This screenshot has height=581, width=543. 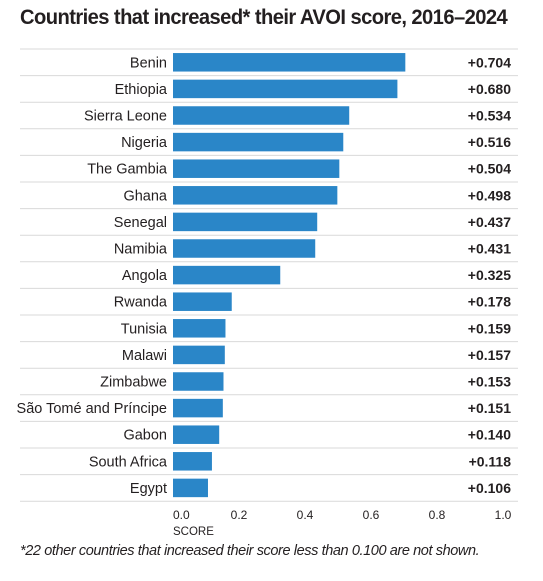 What do you see at coordinates (92, 409) in the screenshot?
I see `category-label: São Tomé and Príncipe` at bounding box center [92, 409].